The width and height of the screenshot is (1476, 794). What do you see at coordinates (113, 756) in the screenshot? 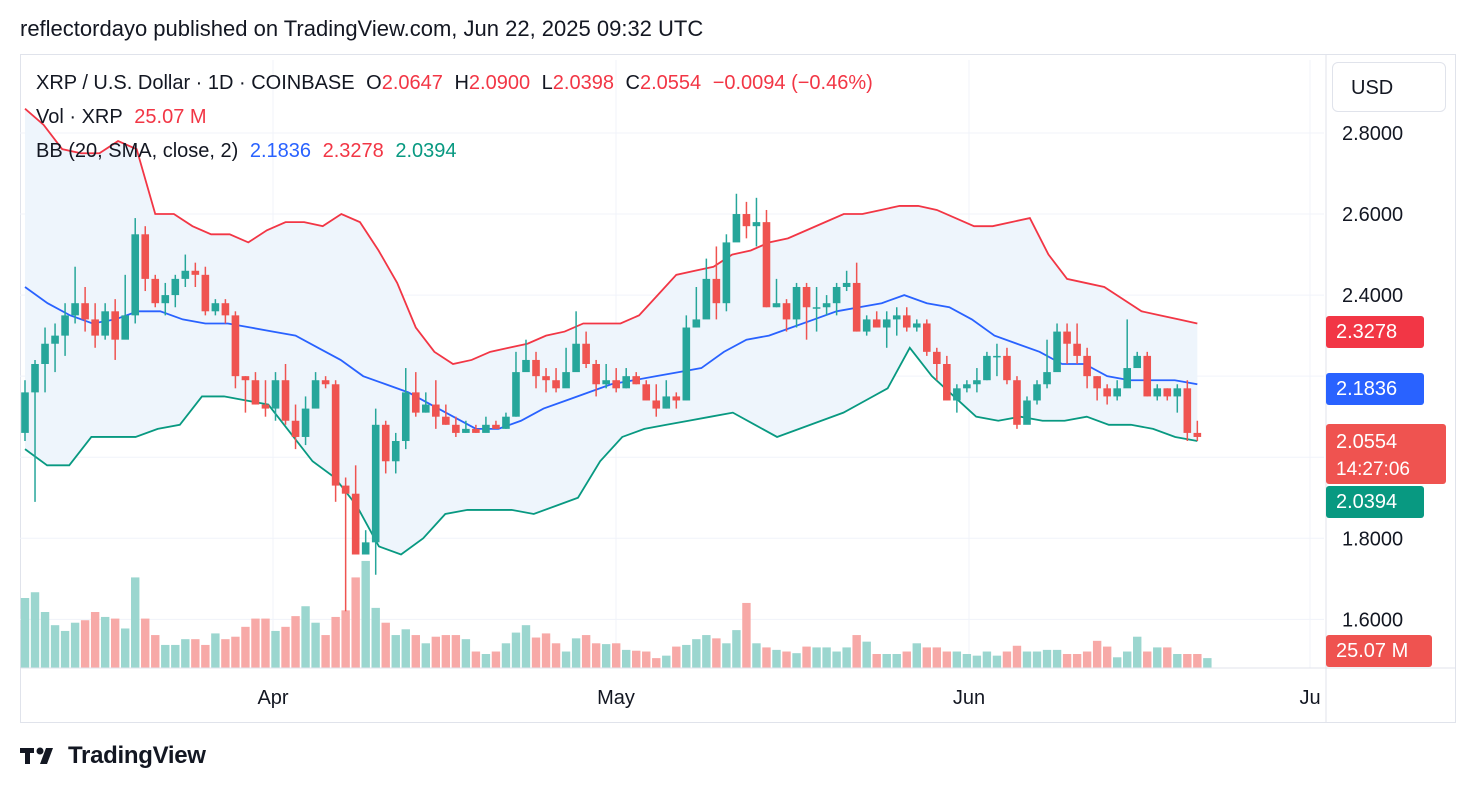
I see `footer-logo: TradingView` at bounding box center [113, 756].